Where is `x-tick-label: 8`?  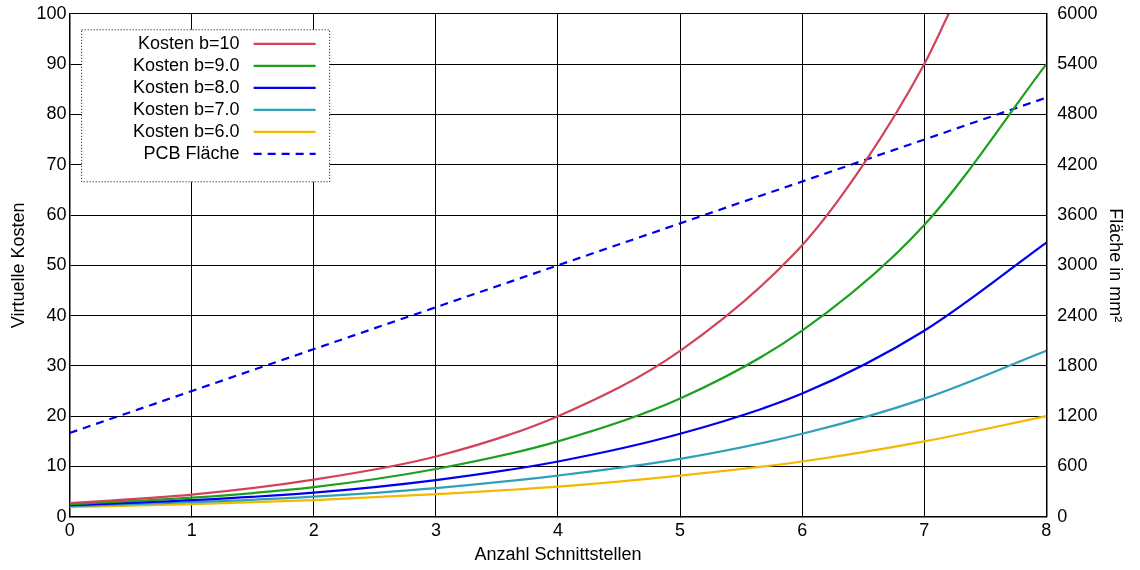
x-tick-label: 8 is located at coordinates (1046, 529).